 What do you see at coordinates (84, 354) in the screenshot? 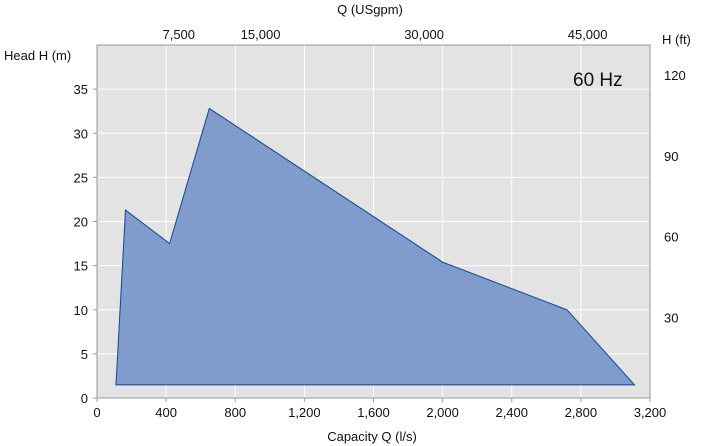
I see `y-tick-label-1: 5` at bounding box center [84, 354].